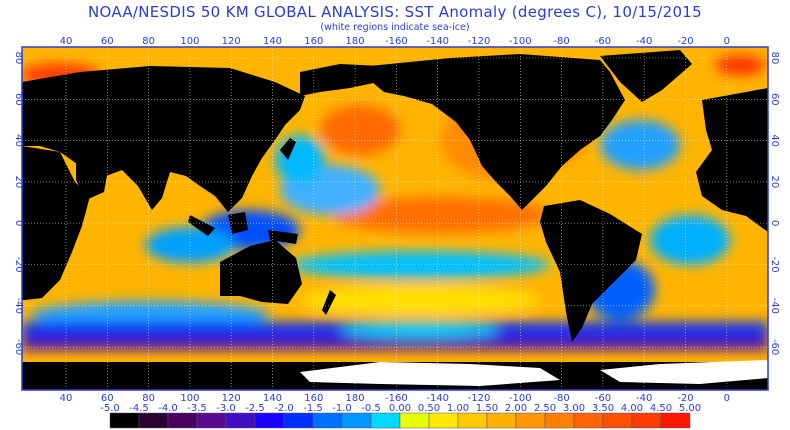 The width and height of the screenshot is (790, 430). Describe the element at coordinates (561, 398) in the screenshot. I see `longitude-label-bottom: -80` at that location.